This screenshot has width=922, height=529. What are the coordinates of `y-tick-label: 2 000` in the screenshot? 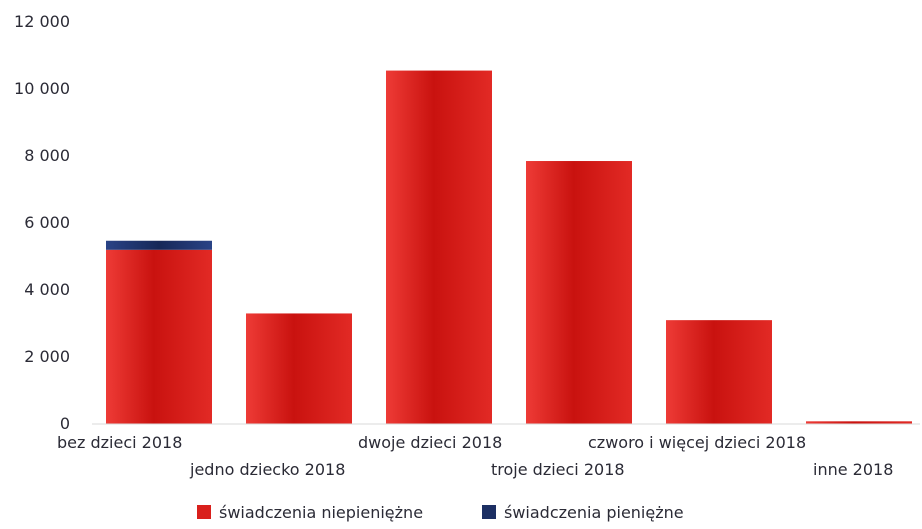 It's located at (47, 356).